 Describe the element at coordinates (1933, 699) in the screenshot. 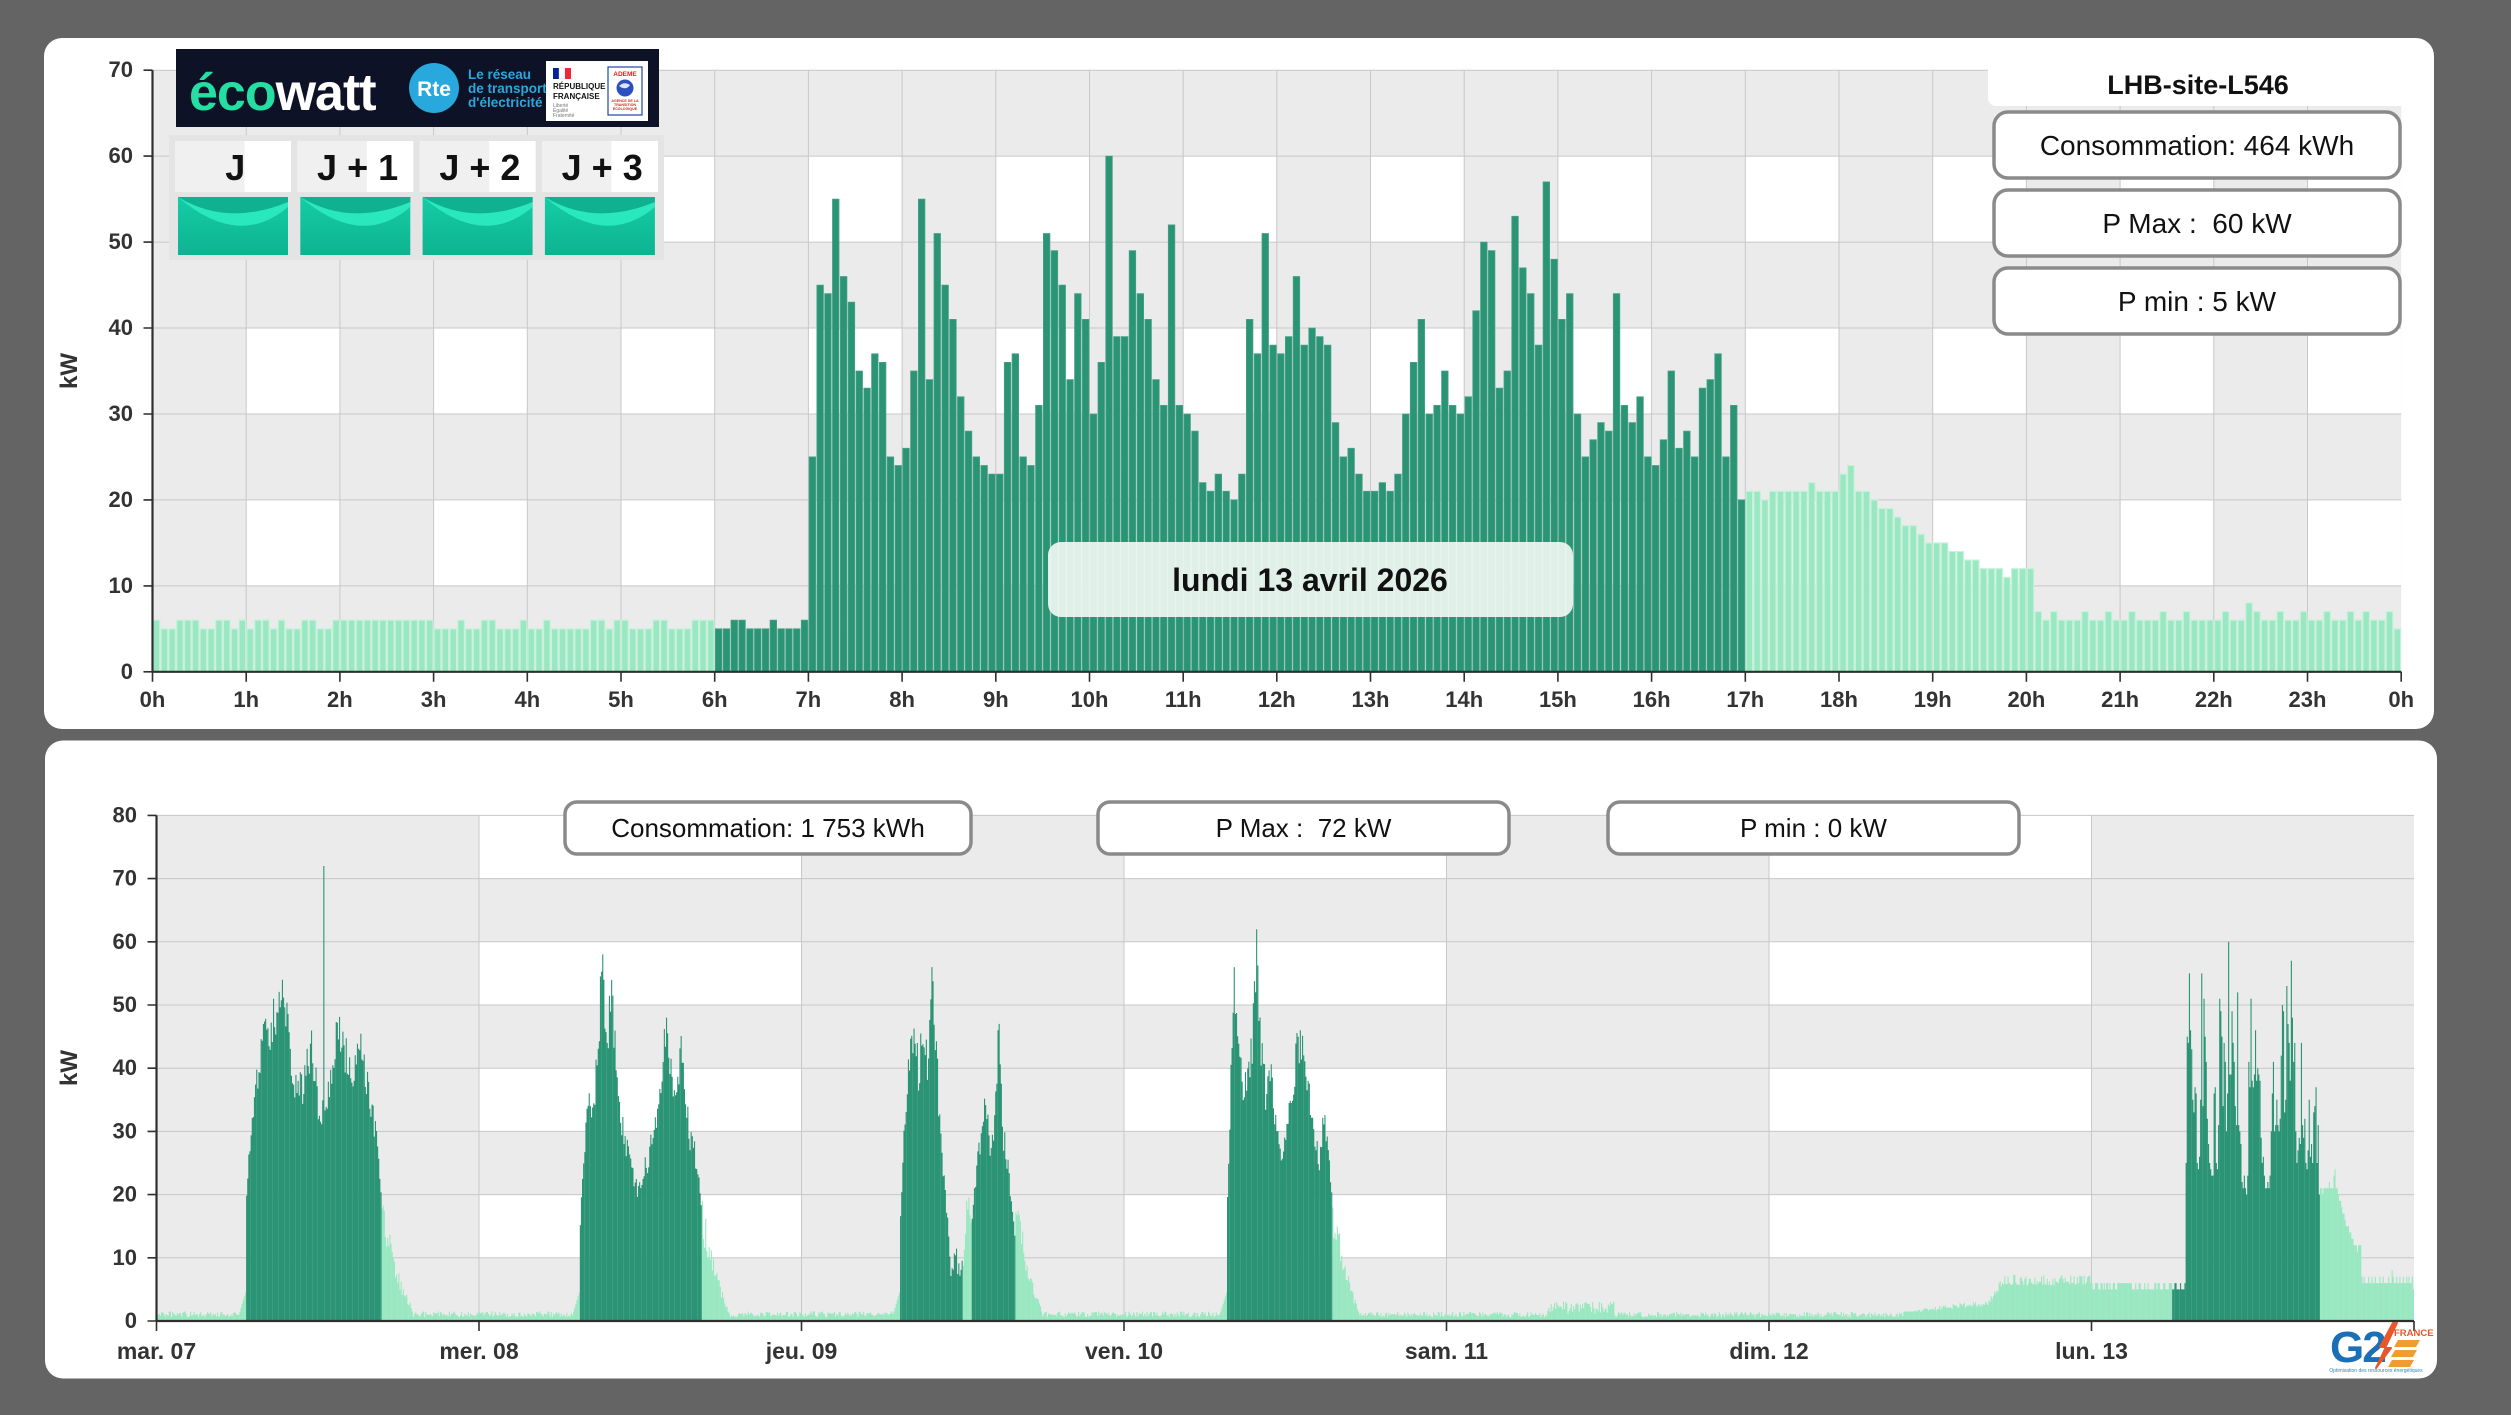

I see `svg-text: 19h` at that location.